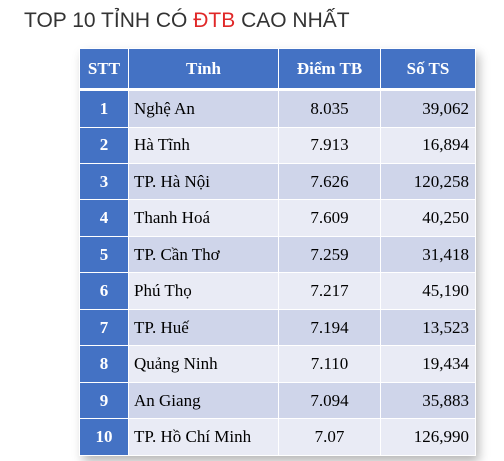 The height and width of the screenshot is (461, 504). What do you see at coordinates (203, 108) in the screenshot?
I see `province-cell: Nghệ An` at bounding box center [203, 108].